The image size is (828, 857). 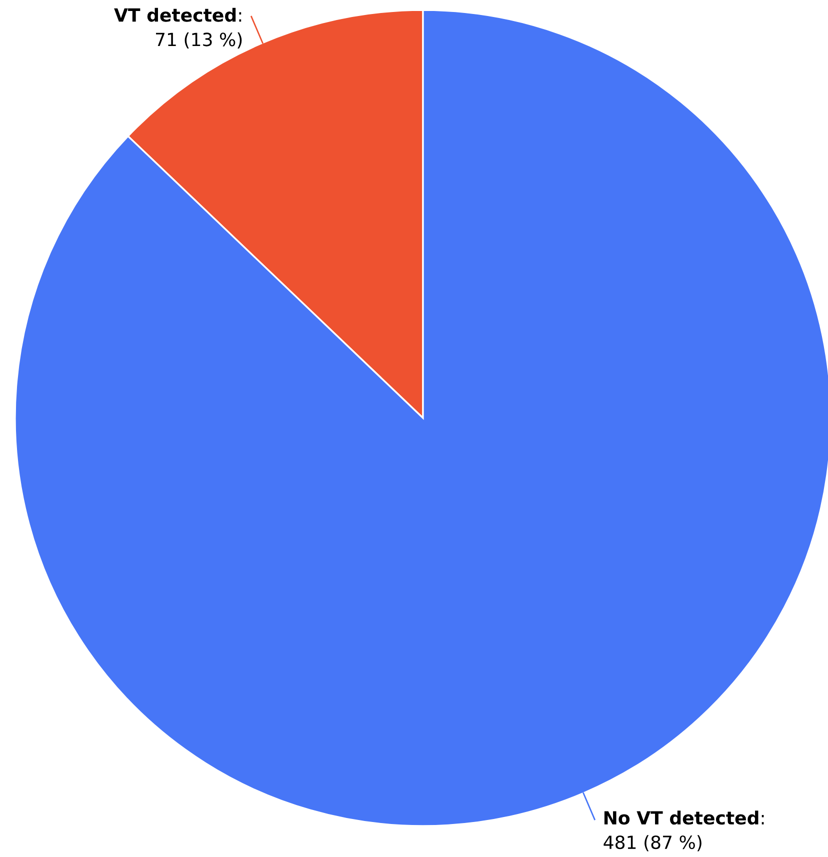 I want to click on slice-label: No VT detected, so click(x=681, y=817).